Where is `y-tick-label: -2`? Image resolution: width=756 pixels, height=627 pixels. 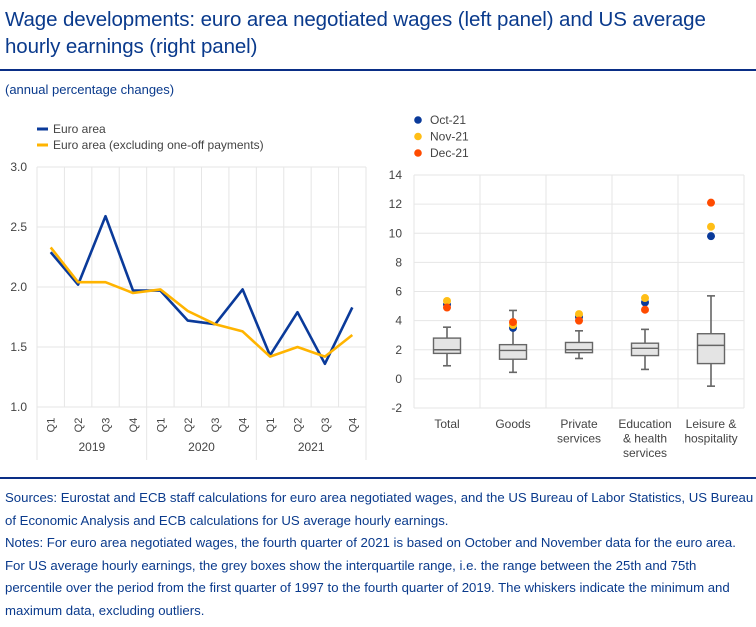
y-tick-label: -2 is located at coordinates (396, 408).